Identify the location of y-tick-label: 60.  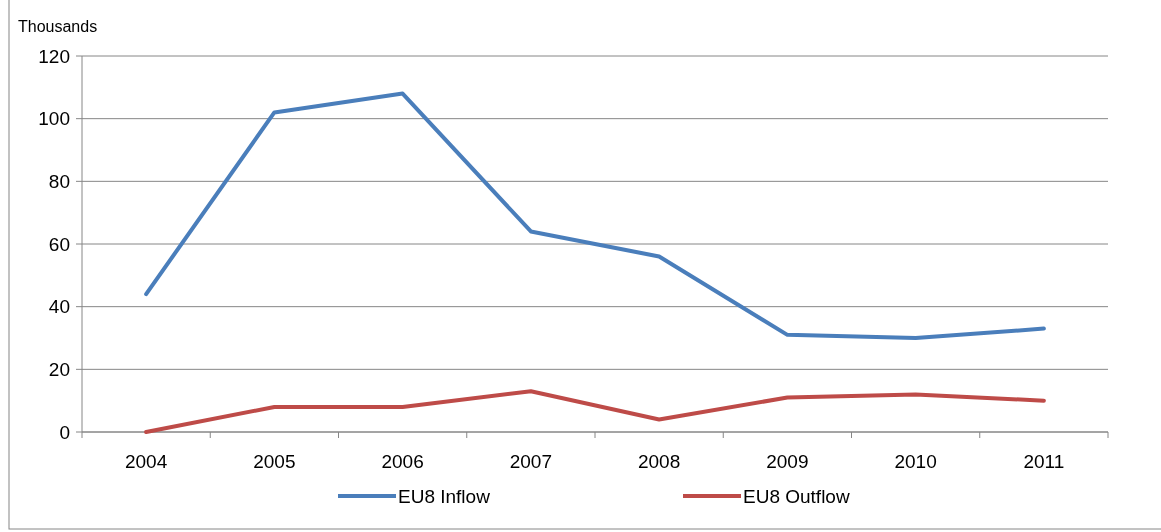
(59, 244).